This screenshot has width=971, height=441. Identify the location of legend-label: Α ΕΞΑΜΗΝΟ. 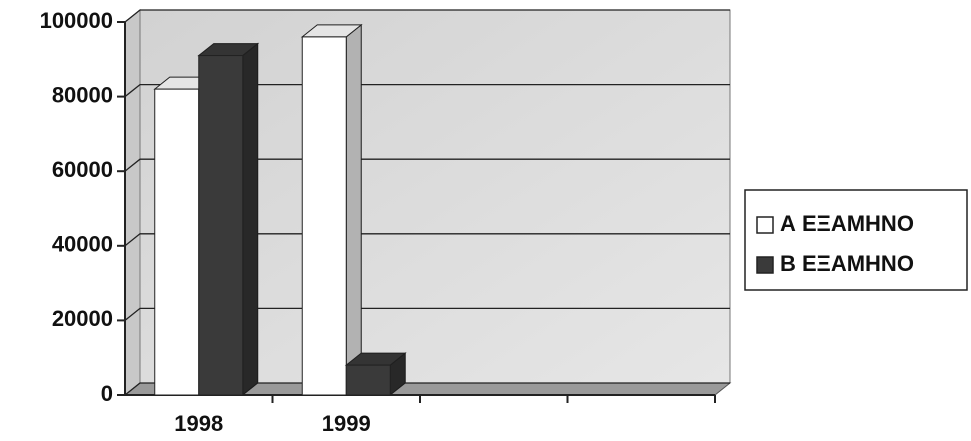
(847, 223).